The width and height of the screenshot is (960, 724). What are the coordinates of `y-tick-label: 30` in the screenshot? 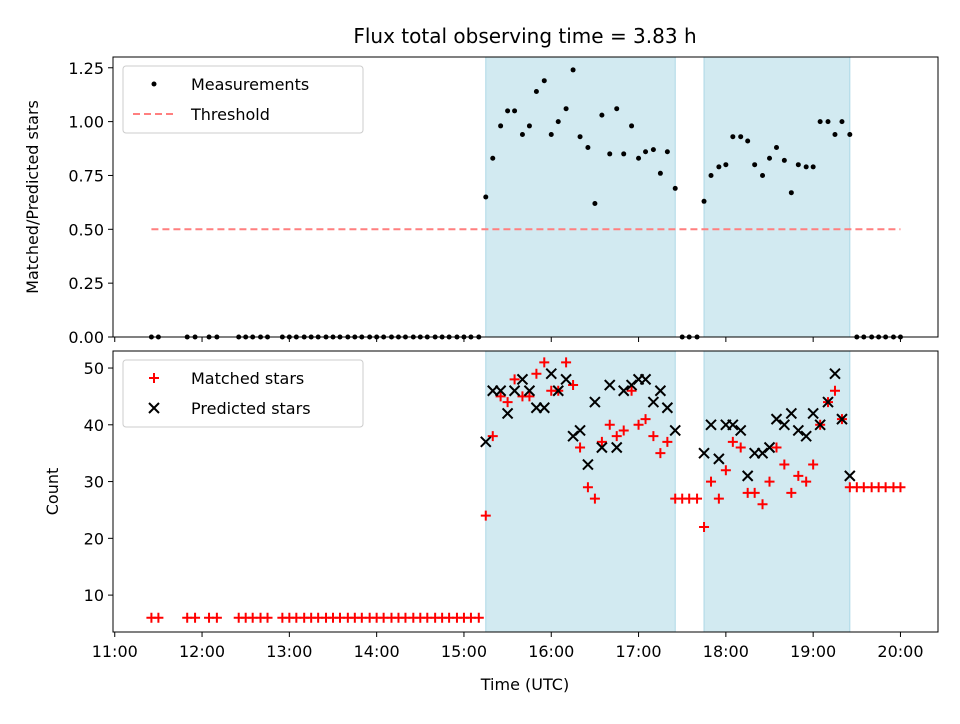 It's located at (94, 482).